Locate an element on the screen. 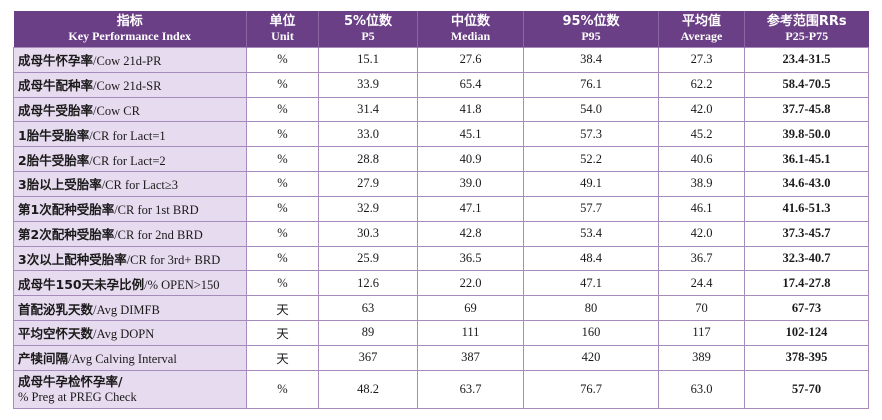  kpi-name-en: /Cow 21d-PR is located at coordinates (127, 61).